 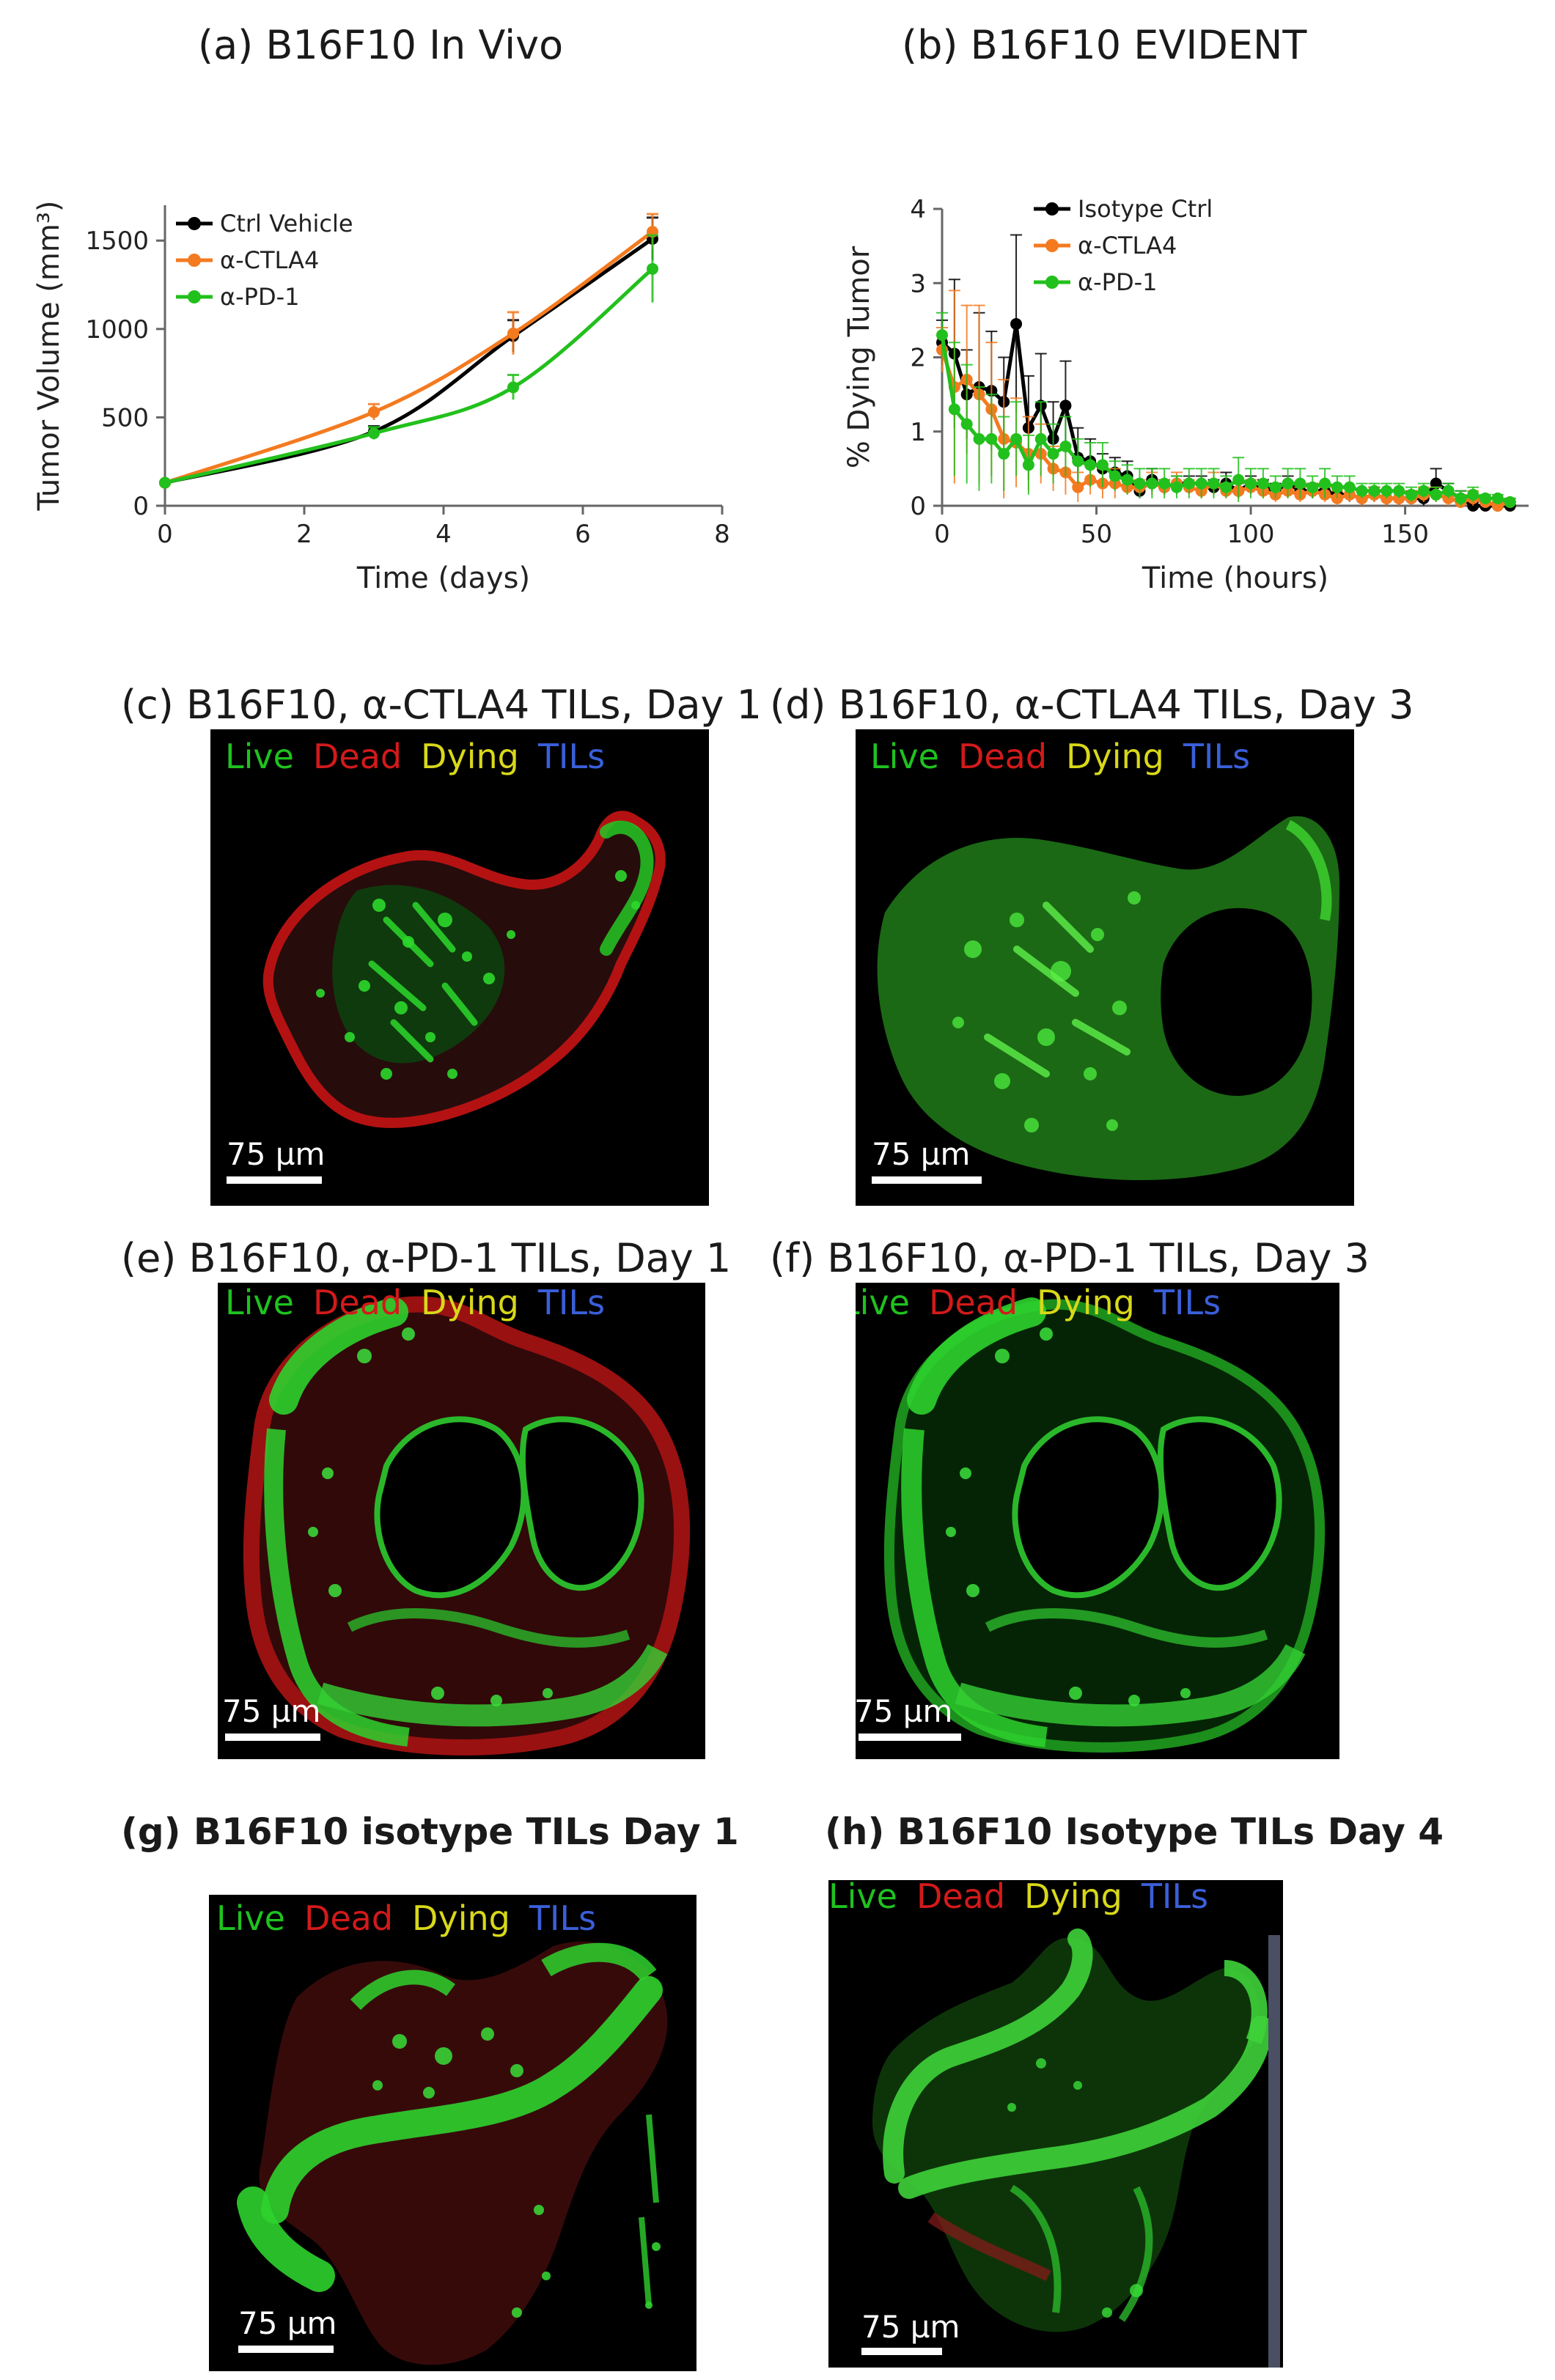 What do you see at coordinates (424, 756) in the screenshot?
I see `micro-legend-c: Live Dead Dying TILs` at bounding box center [424, 756].